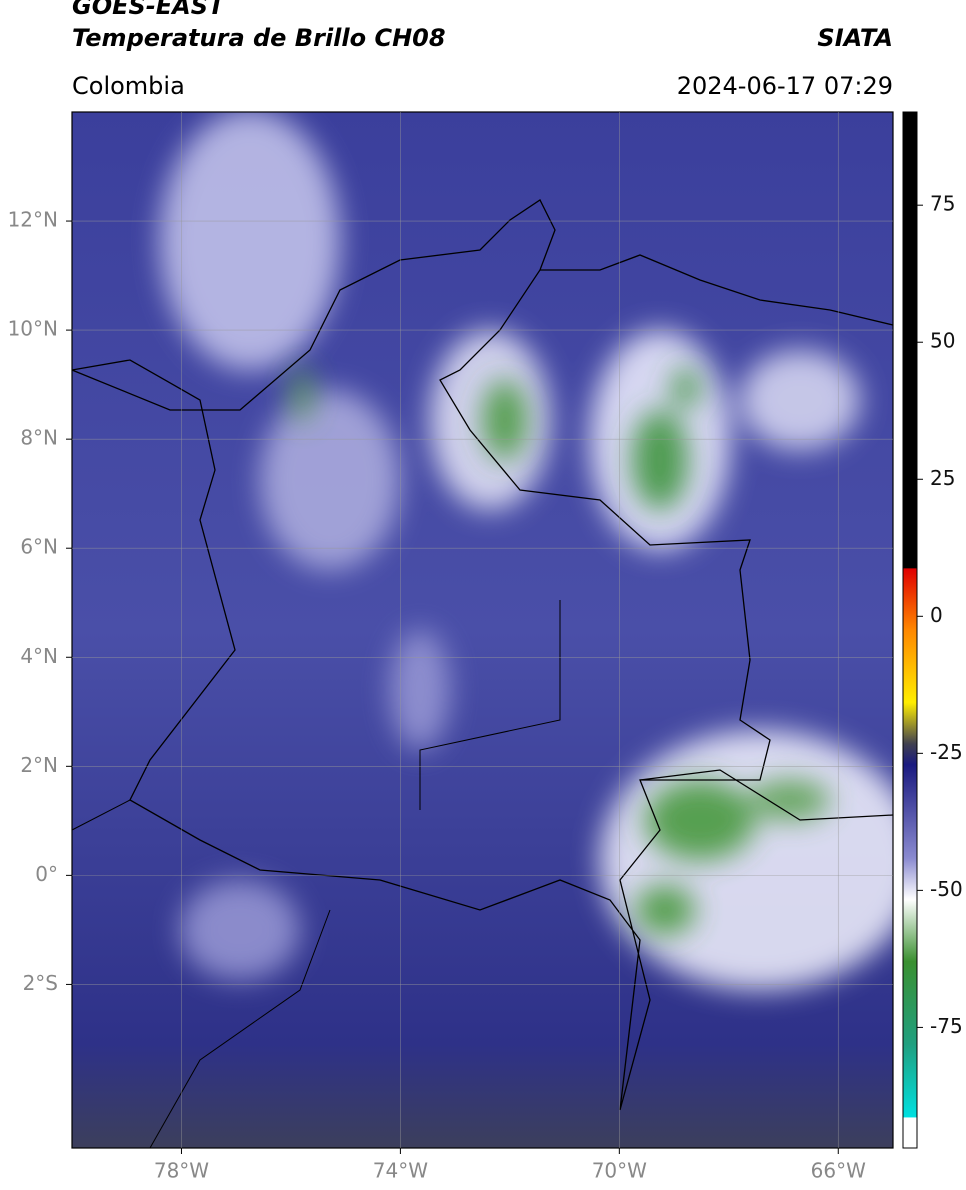 The width and height of the screenshot is (966, 1190). What do you see at coordinates (785, 86) in the screenshot?
I see `datetime: 2024-06-17 07:29` at bounding box center [785, 86].